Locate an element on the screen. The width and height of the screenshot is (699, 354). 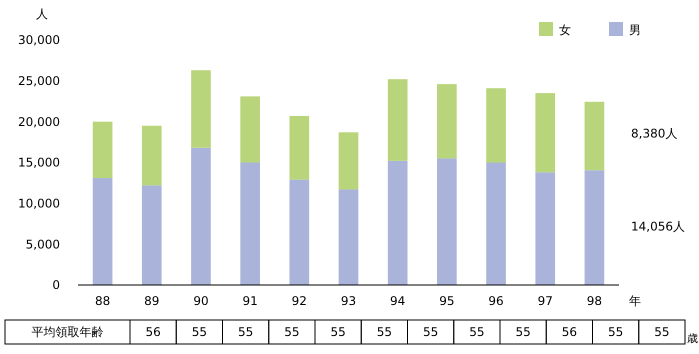
y-tick-label: 25,000 is located at coordinates (39, 81).